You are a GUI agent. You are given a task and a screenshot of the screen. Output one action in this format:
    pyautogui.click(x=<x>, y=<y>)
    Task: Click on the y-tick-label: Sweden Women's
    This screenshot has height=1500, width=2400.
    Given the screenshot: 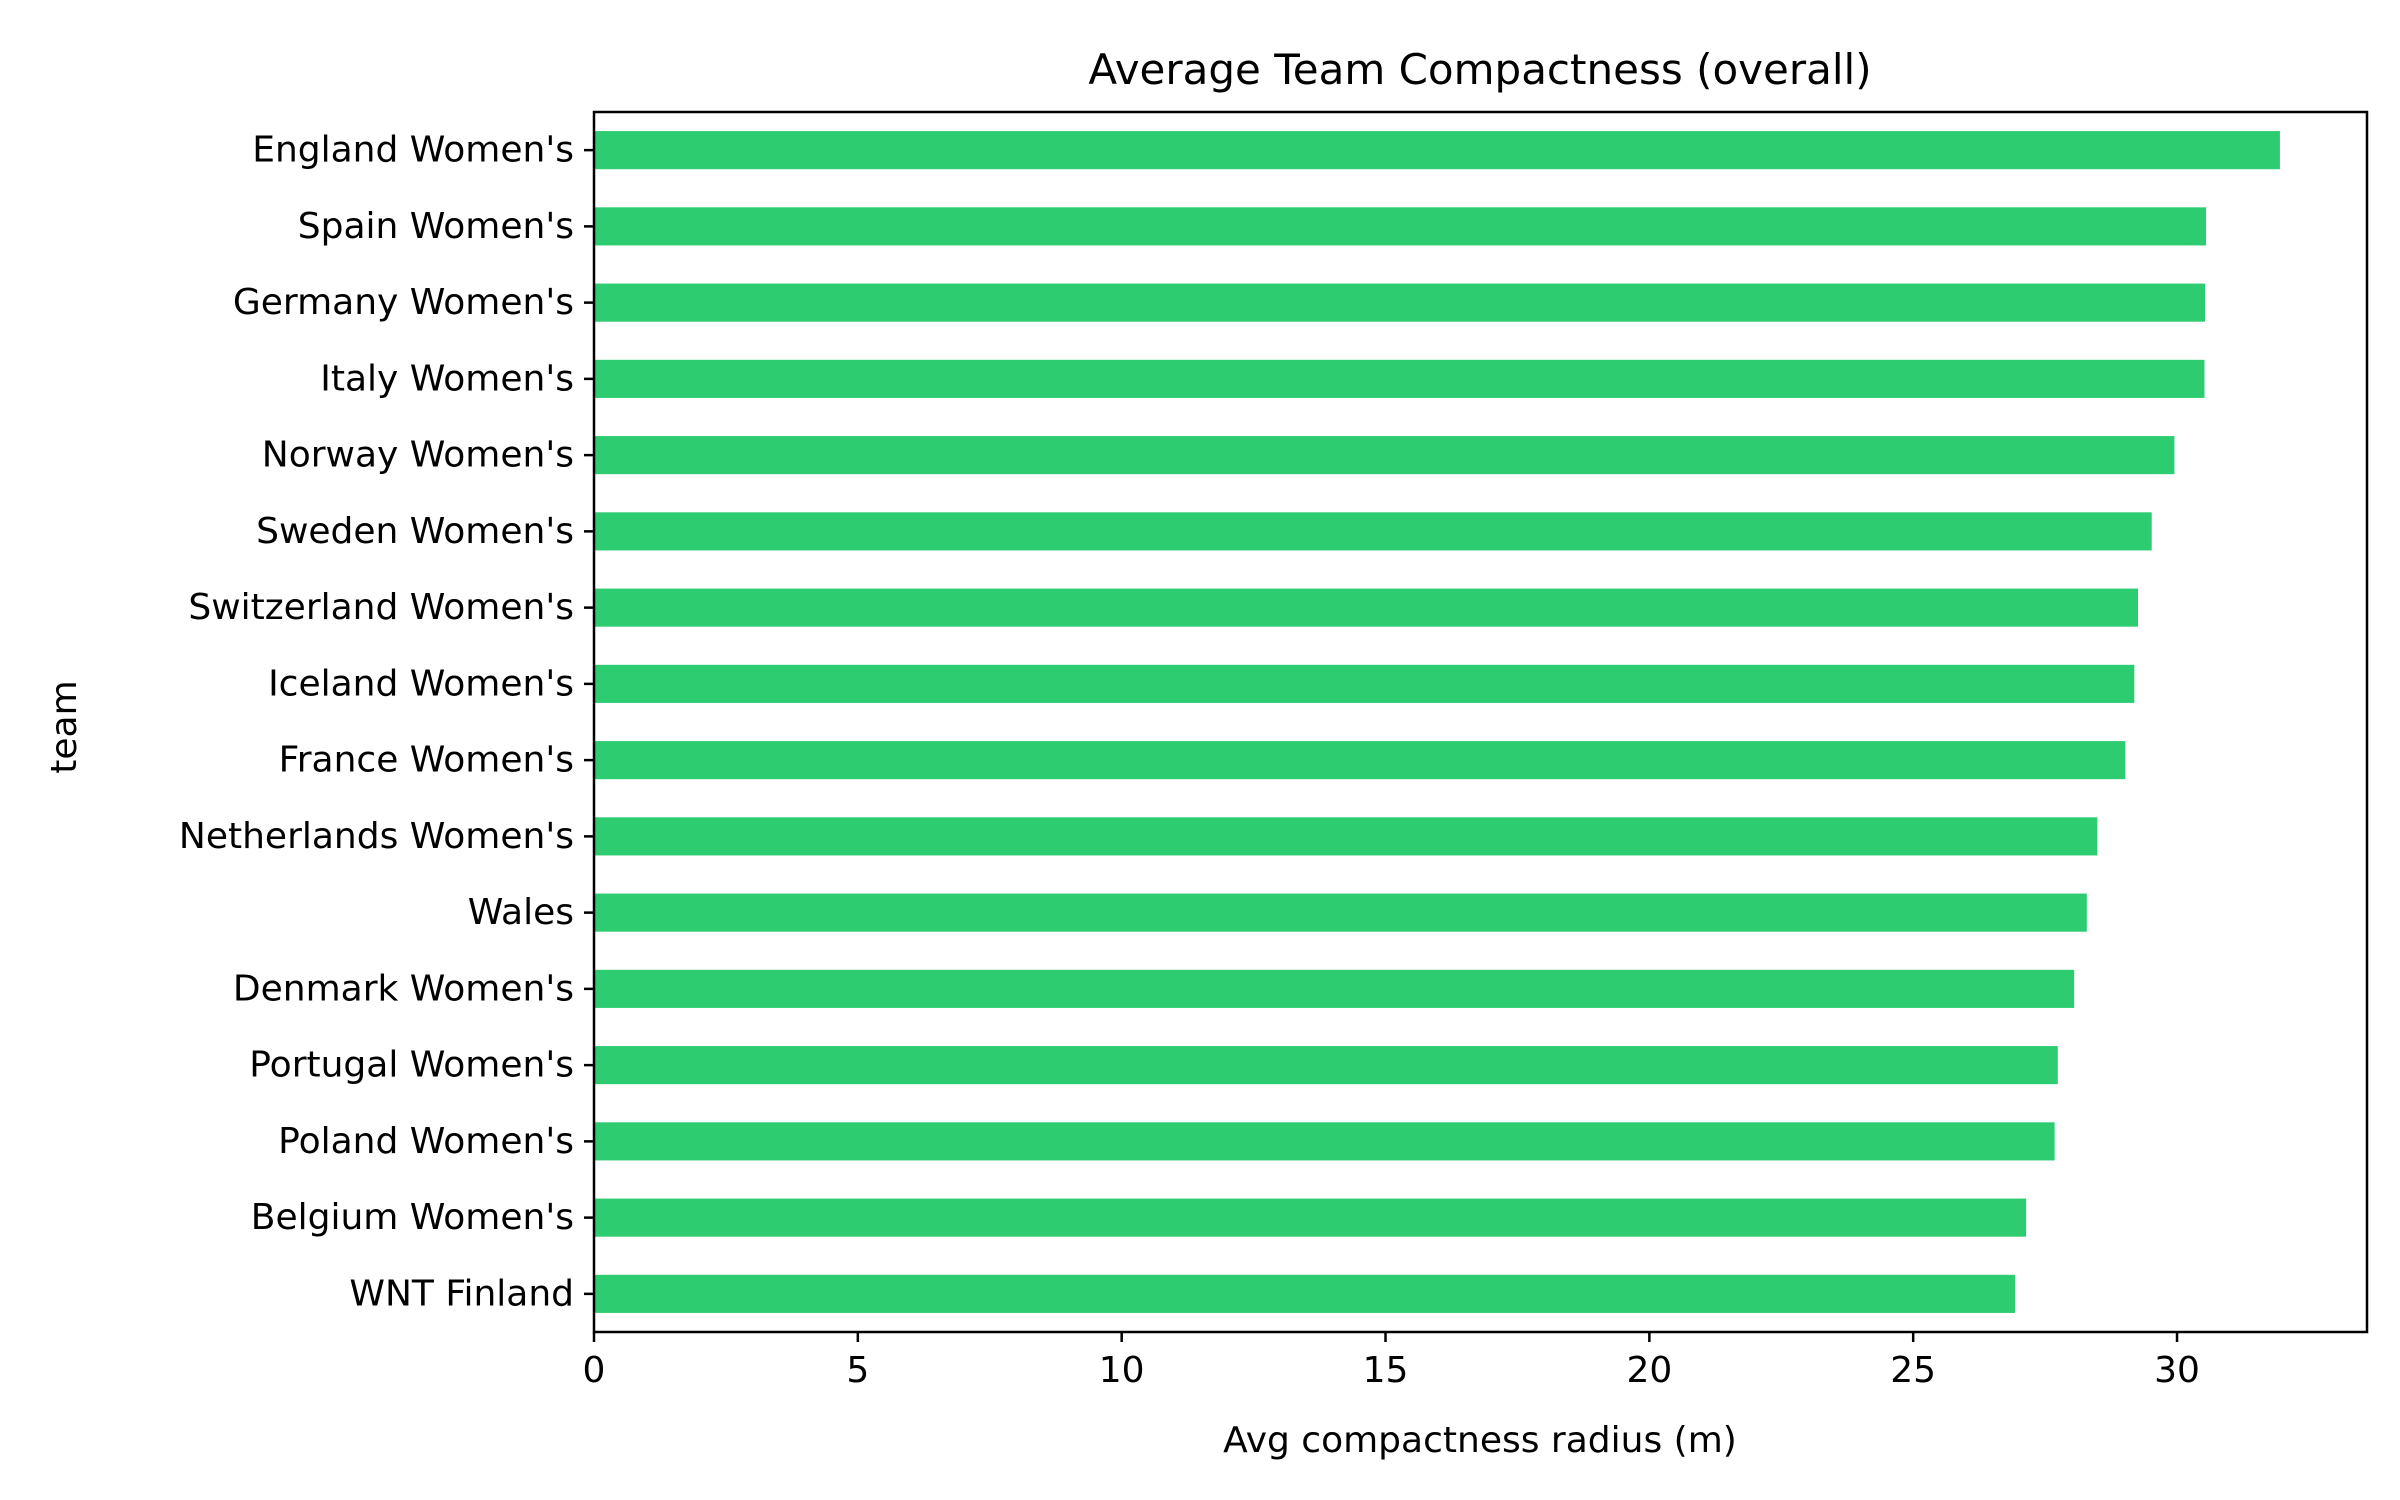 What is the action you would take?
    pyautogui.click(x=415, y=531)
    